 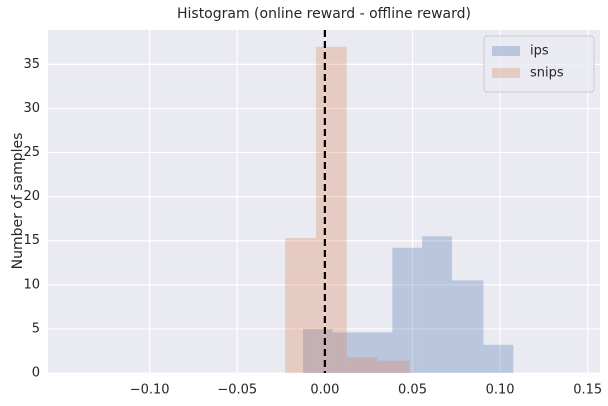 What do you see at coordinates (539, 51) in the screenshot?
I see `legend-label: ips` at bounding box center [539, 51].